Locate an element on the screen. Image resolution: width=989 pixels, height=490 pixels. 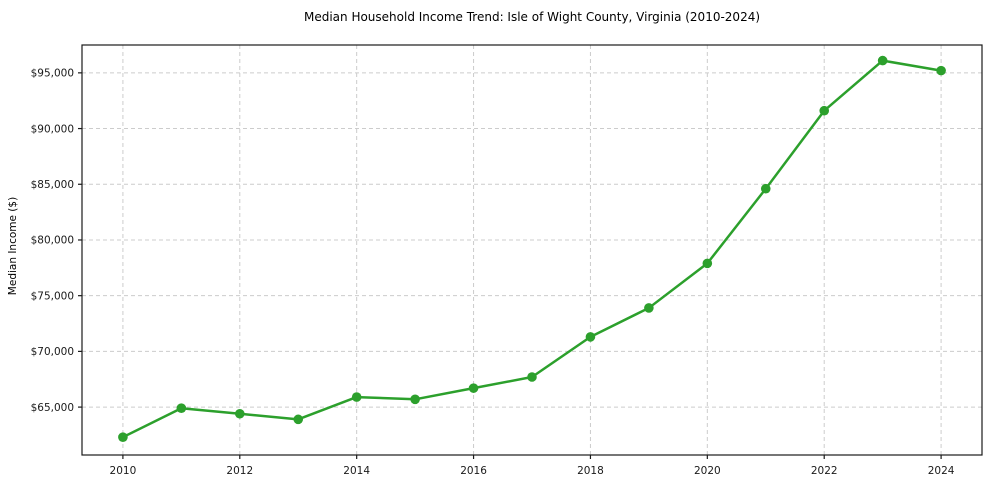
data-point-2021 is located at coordinates (765, 188).